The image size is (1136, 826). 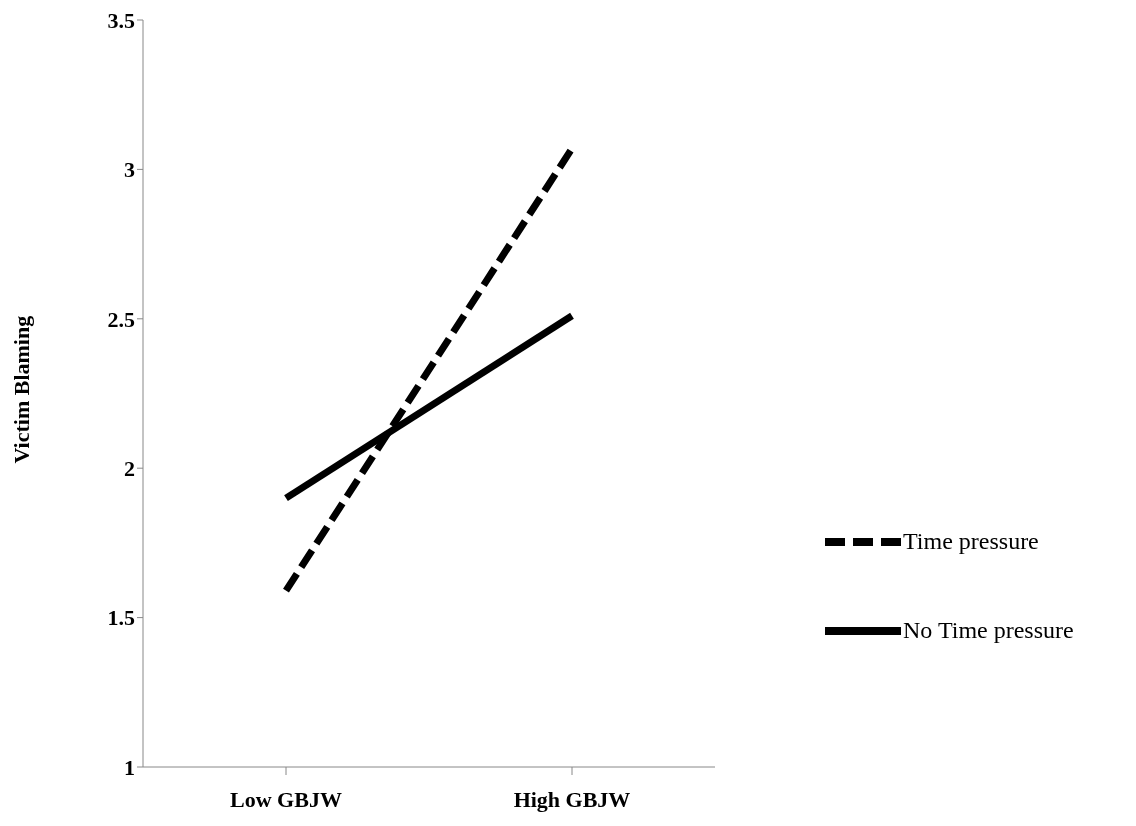 What do you see at coordinates (121, 20) in the screenshot?
I see `y-tick-label: 3.5` at bounding box center [121, 20].